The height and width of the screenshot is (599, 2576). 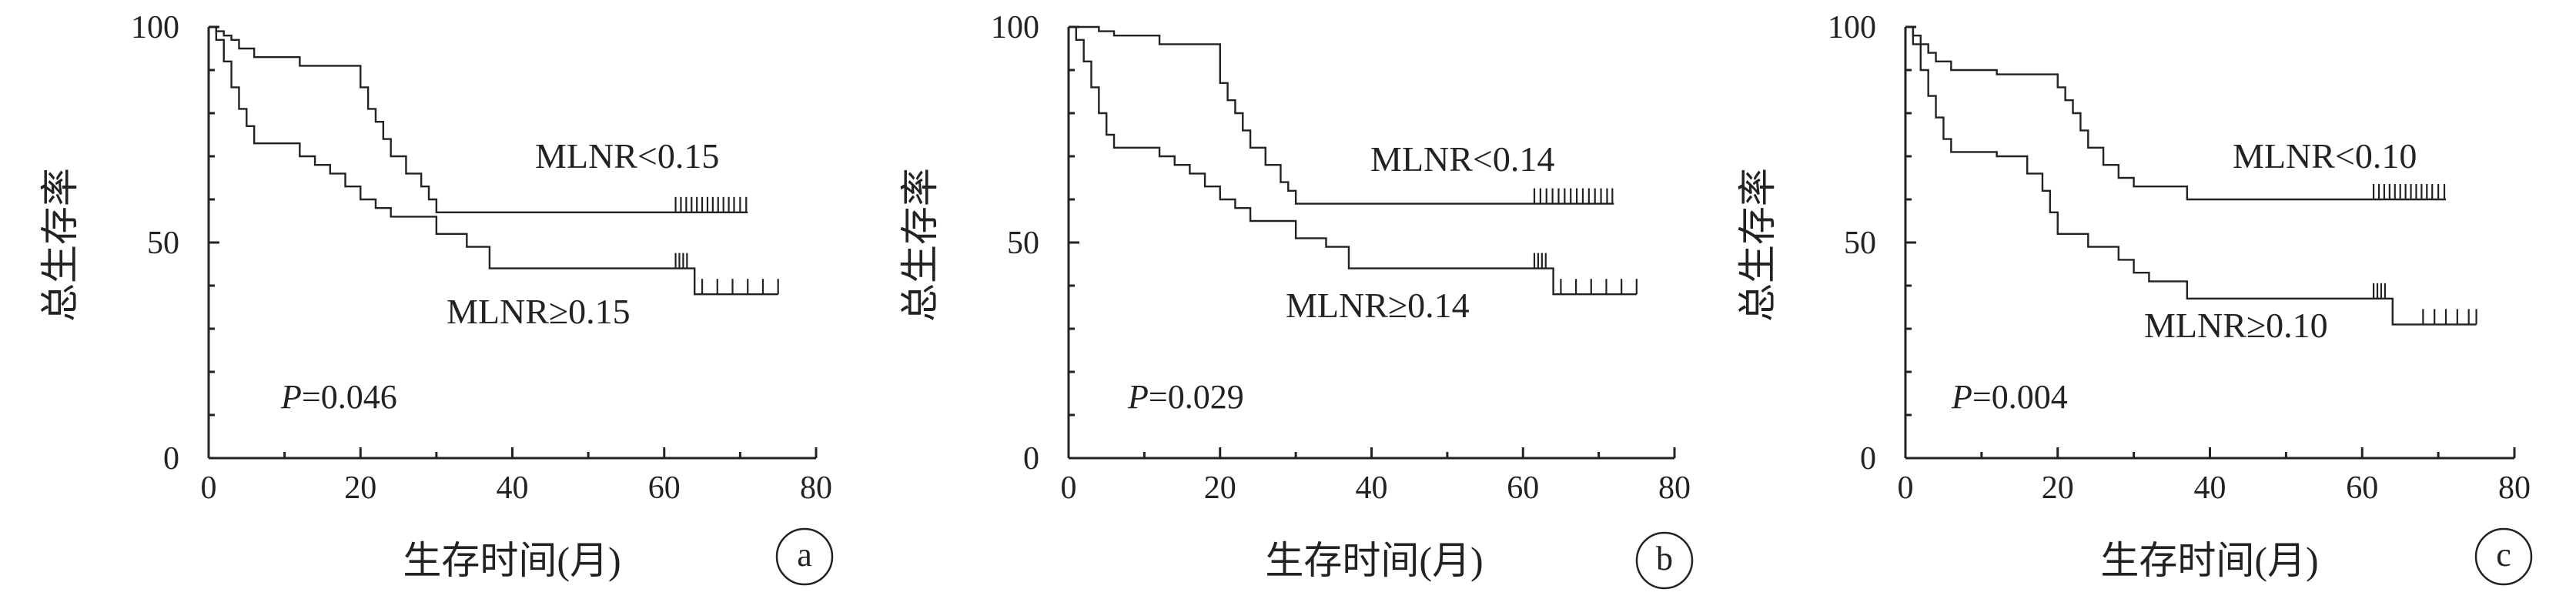 I want to click on series-label: MLNR≥0.14, so click(x=1378, y=305).